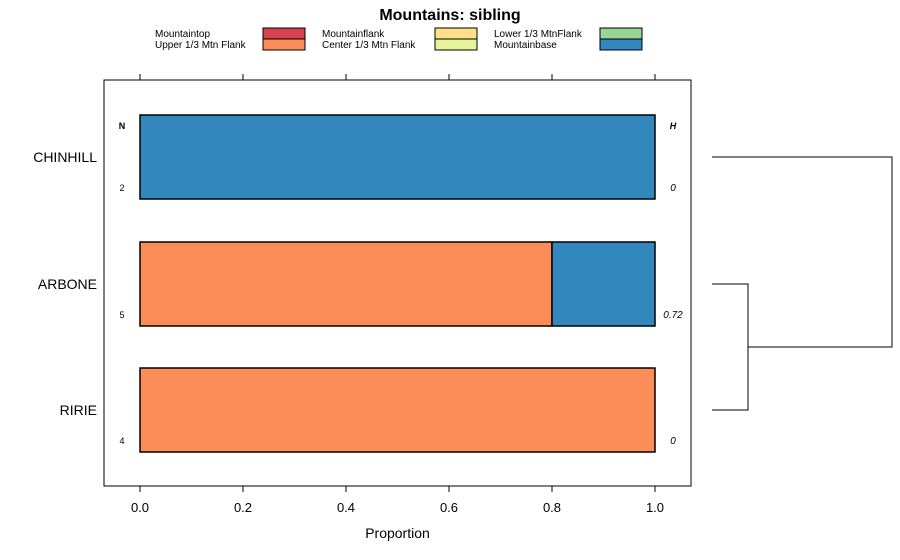 The width and height of the screenshot is (900, 560). I want to click on chart-title: Mountains: sibling, so click(449, 15).